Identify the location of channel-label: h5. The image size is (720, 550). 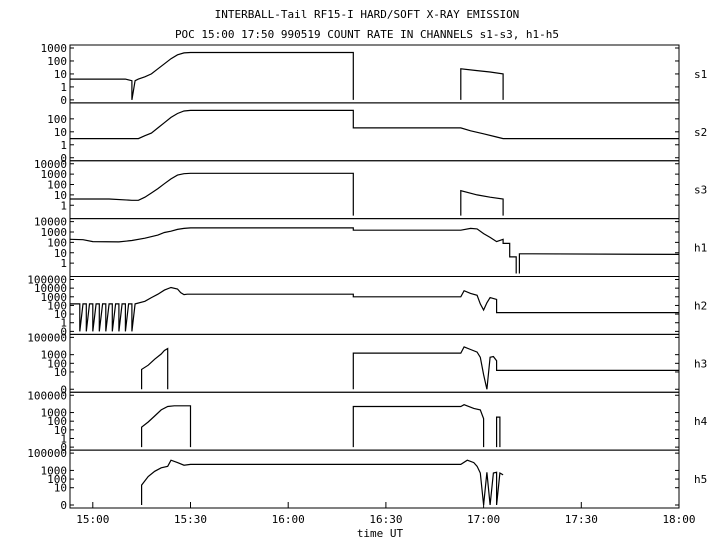
(700, 479).